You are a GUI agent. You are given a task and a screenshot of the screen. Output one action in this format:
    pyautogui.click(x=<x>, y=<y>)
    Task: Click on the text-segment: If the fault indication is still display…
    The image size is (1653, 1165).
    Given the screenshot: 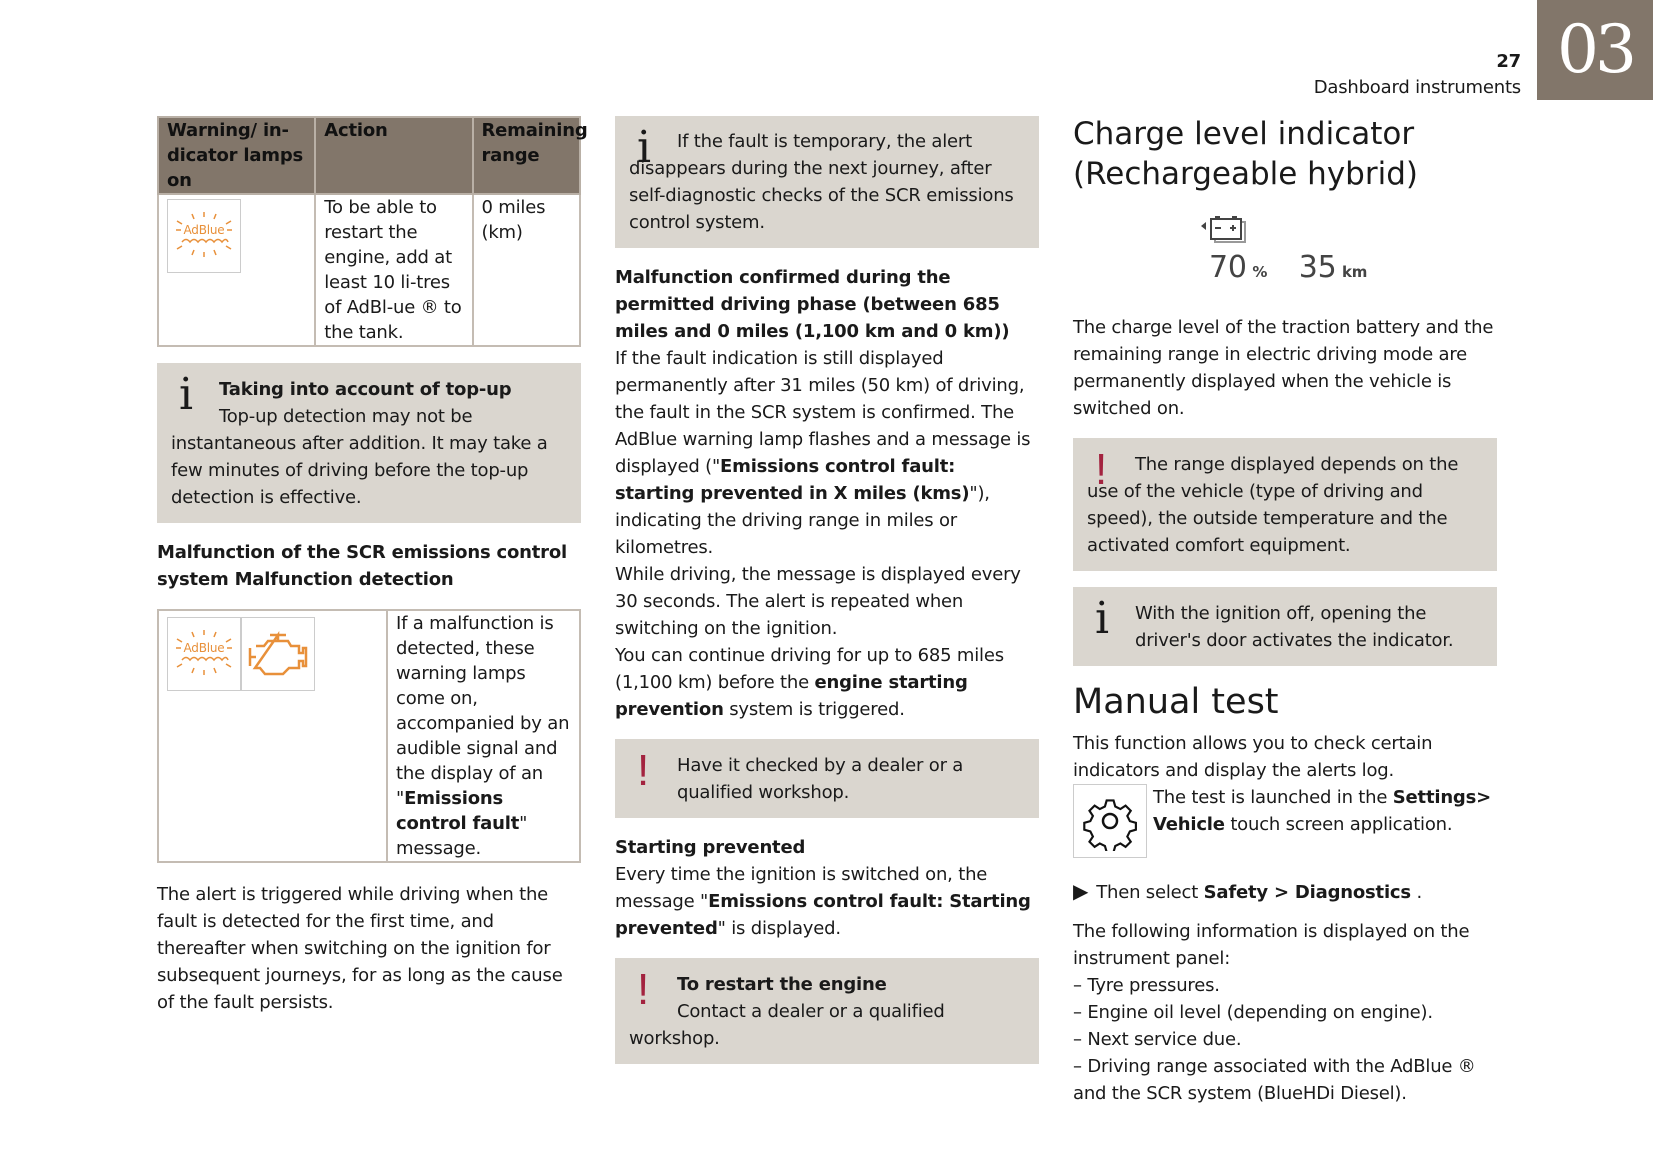 What is the action you would take?
    pyautogui.click(x=823, y=412)
    